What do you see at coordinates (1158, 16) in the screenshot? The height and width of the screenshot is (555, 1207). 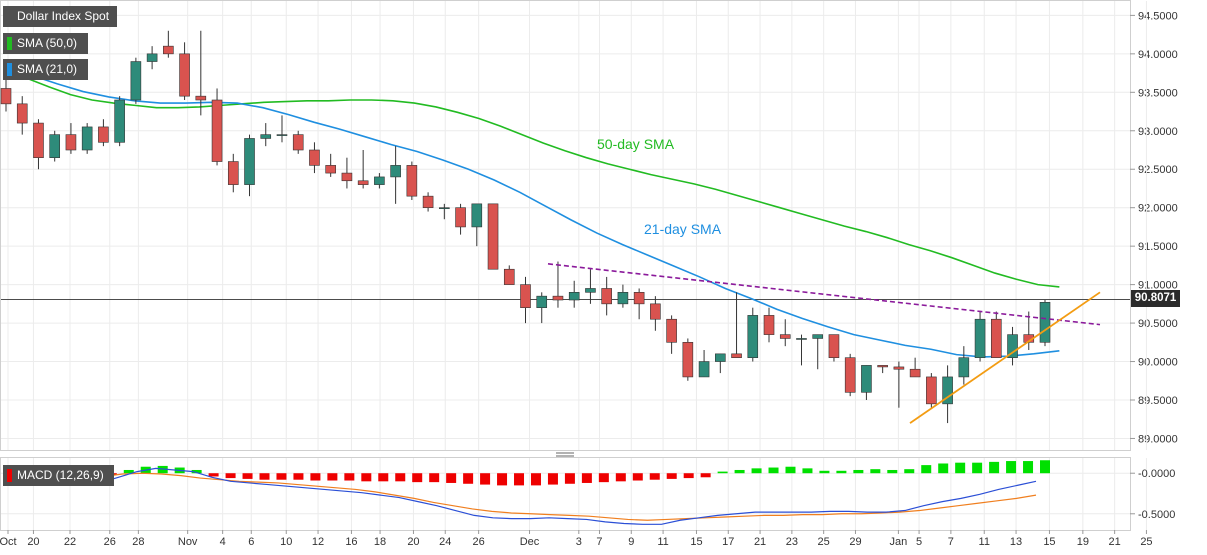 I see `y-tick-label: 94.5000` at bounding box center [1158, 16].